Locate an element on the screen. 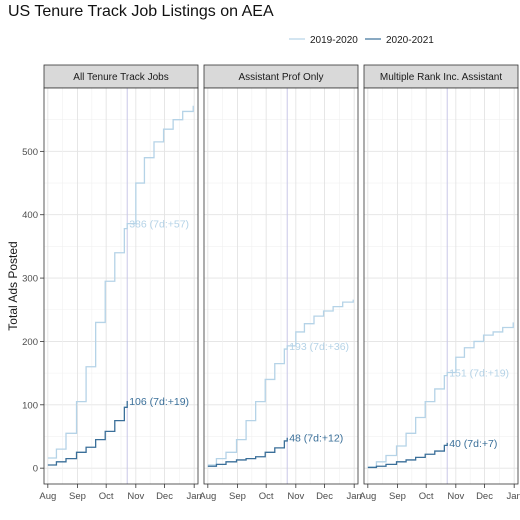  series-value-label: 151 (7d:+19) is located at coordinates (479, 373).